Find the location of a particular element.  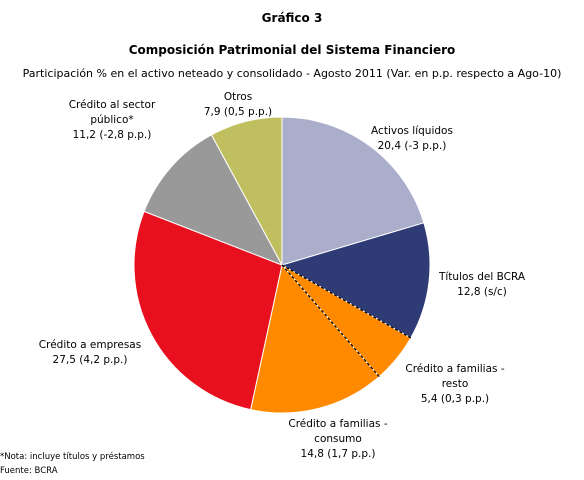

change-label: (-3 p.p.) is located at coordinates (425, 146).